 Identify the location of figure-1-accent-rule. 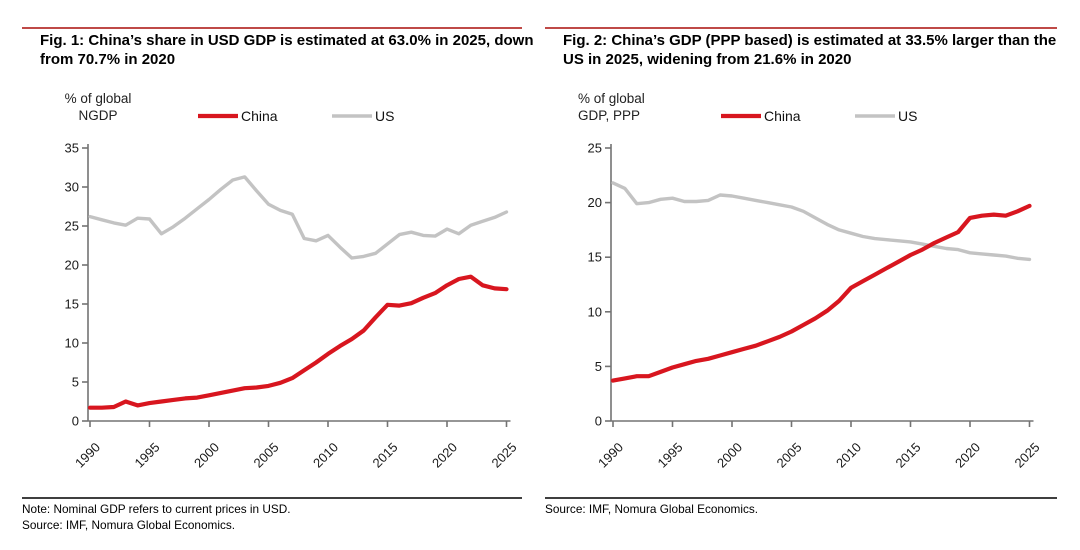
(272, 28).